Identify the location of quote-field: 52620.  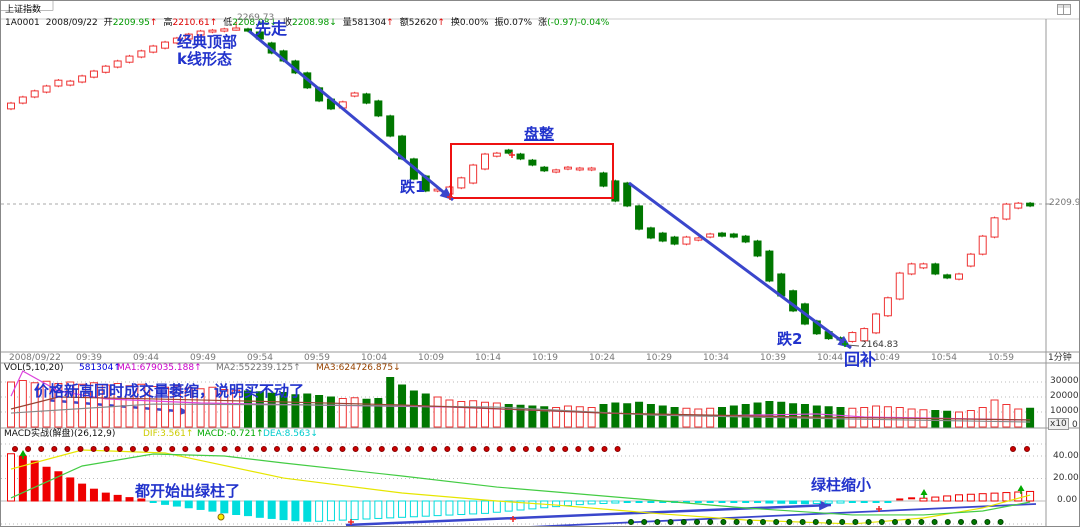
(423, 22).